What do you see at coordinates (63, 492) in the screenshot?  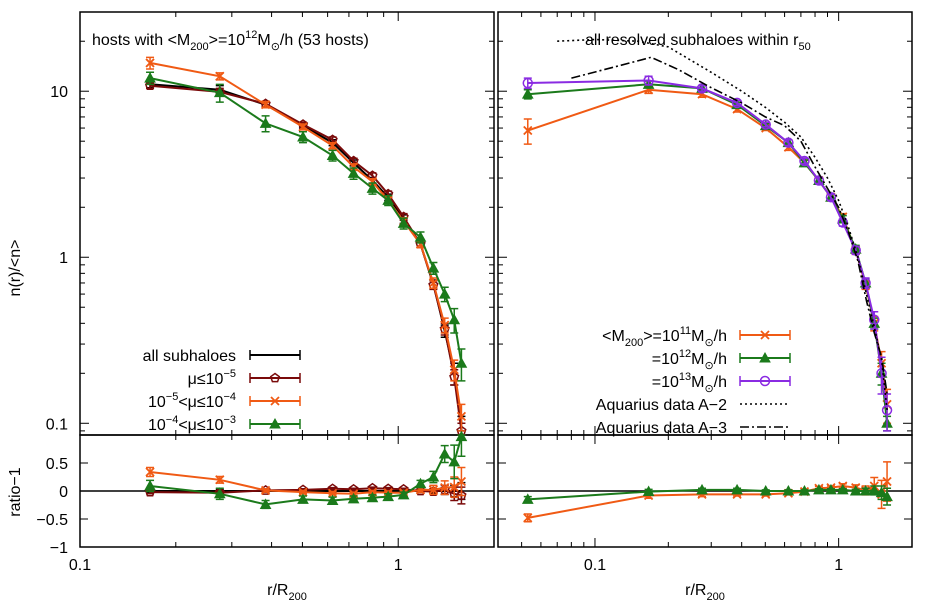 I see `ratio-y-tick-label: 0` at bounding box center [63, 492].